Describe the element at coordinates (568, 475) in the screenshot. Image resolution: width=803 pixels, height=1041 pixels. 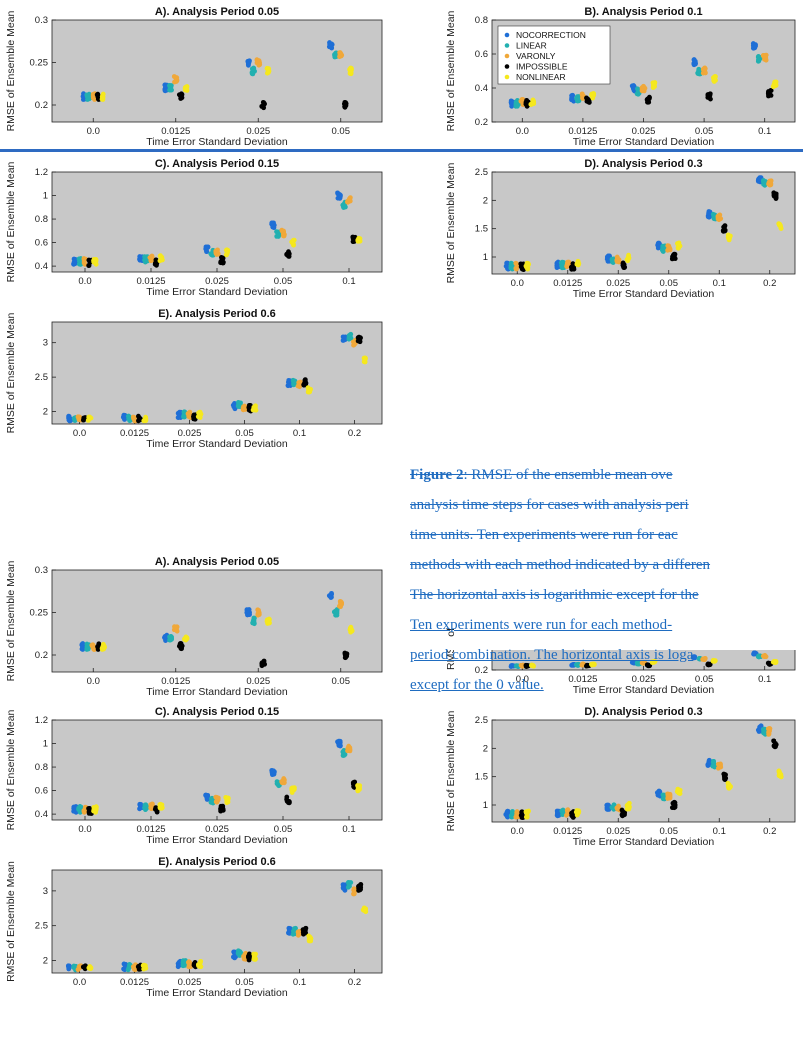
I see `caption-line-1-text: : RMSE of the ensemble mean ove` at that location.